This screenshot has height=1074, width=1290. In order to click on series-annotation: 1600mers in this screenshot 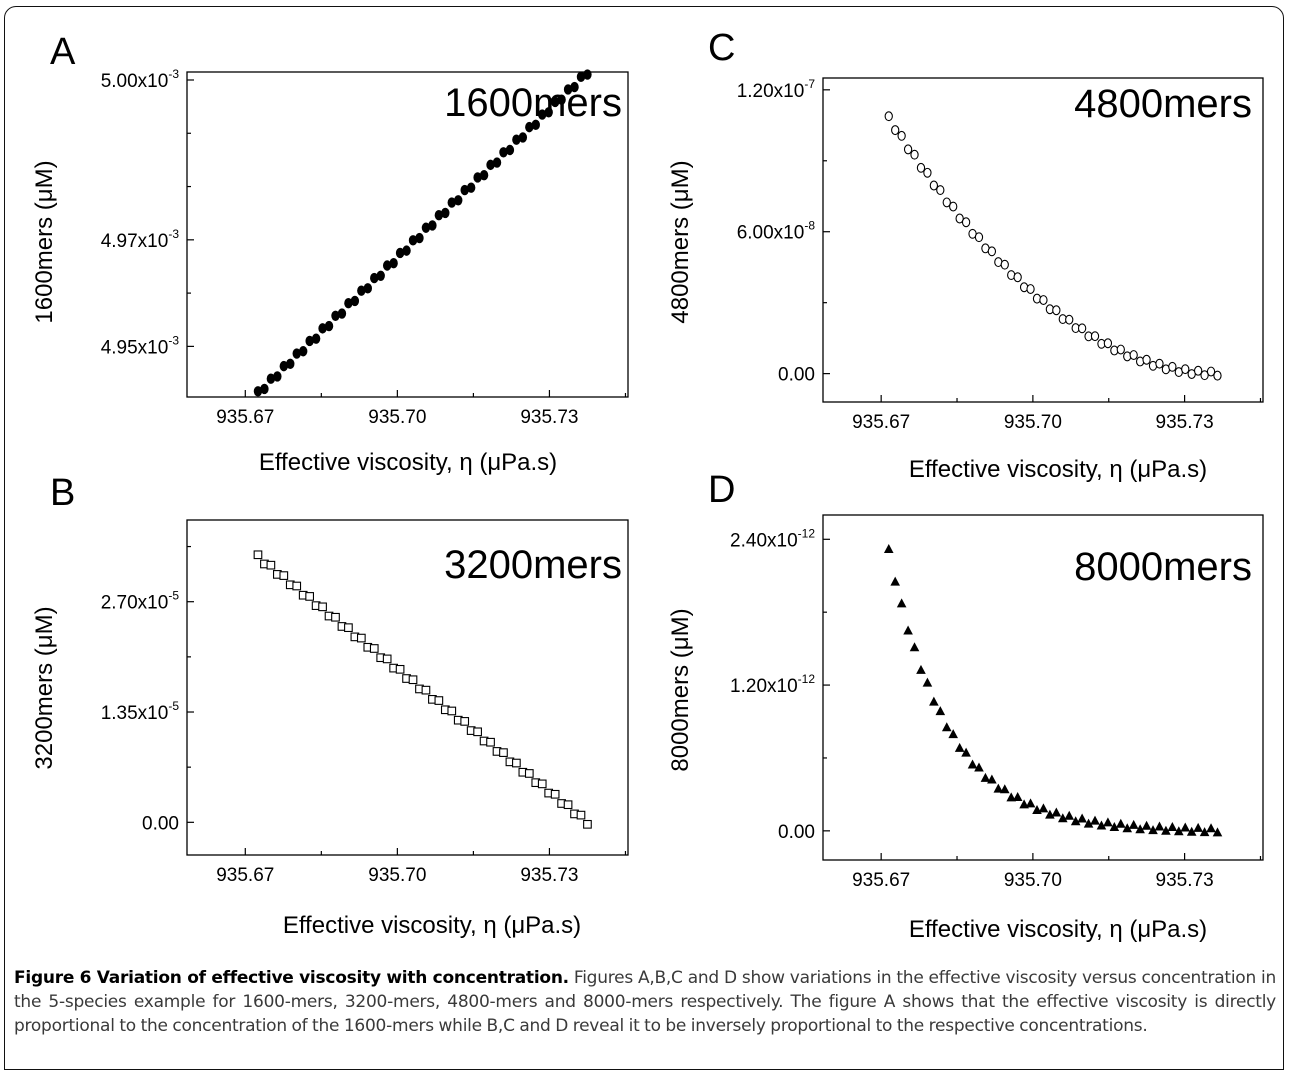, I will do `click(533, 103)`.